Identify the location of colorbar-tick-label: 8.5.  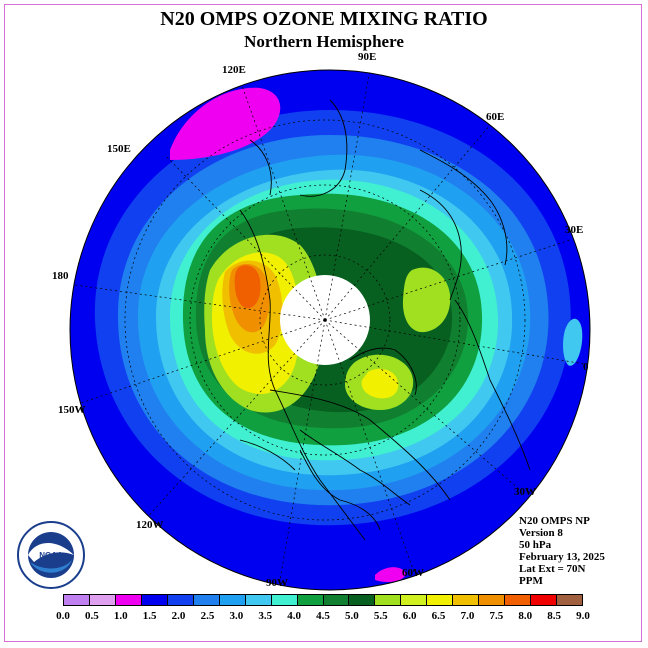
(554, 616).